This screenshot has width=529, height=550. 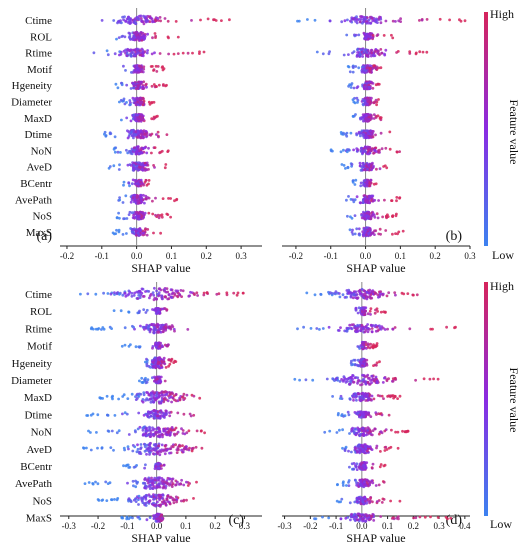 I want to click on feature-label-bcentr: BCentr, so click(x=36, y=184).